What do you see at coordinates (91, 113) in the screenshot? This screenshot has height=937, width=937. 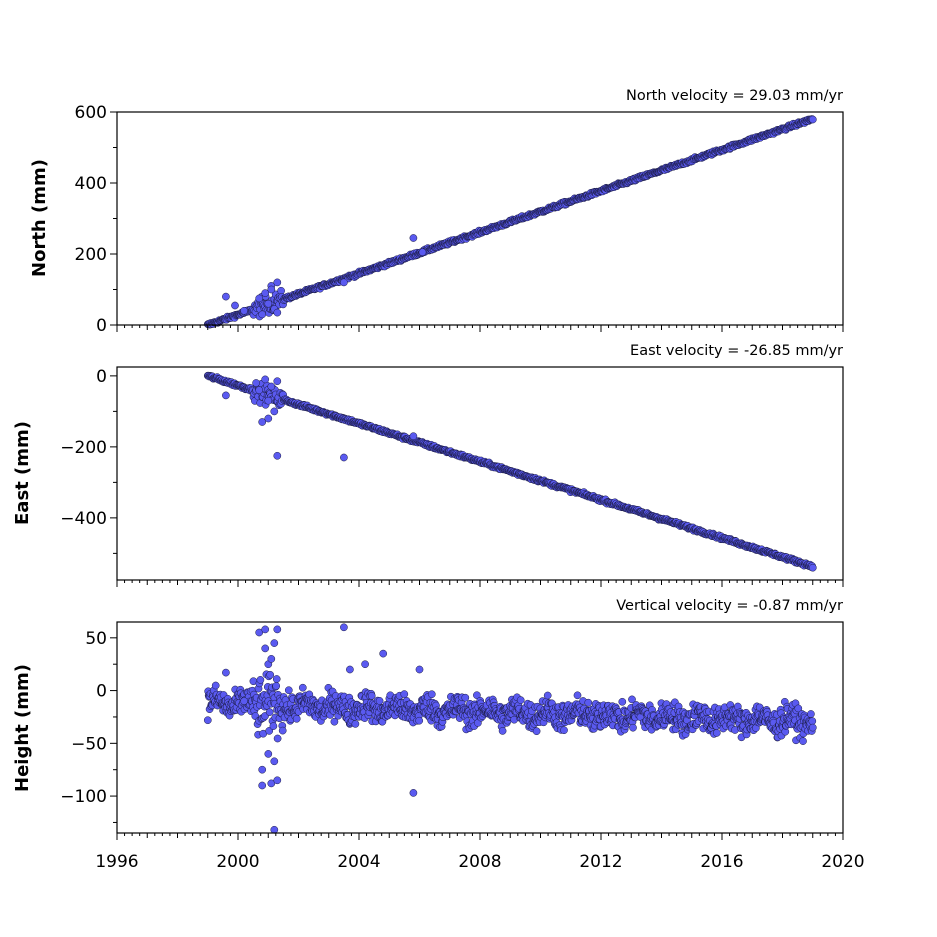 I see `north-y-tick-label: 600` at bounding box center [91, 113].